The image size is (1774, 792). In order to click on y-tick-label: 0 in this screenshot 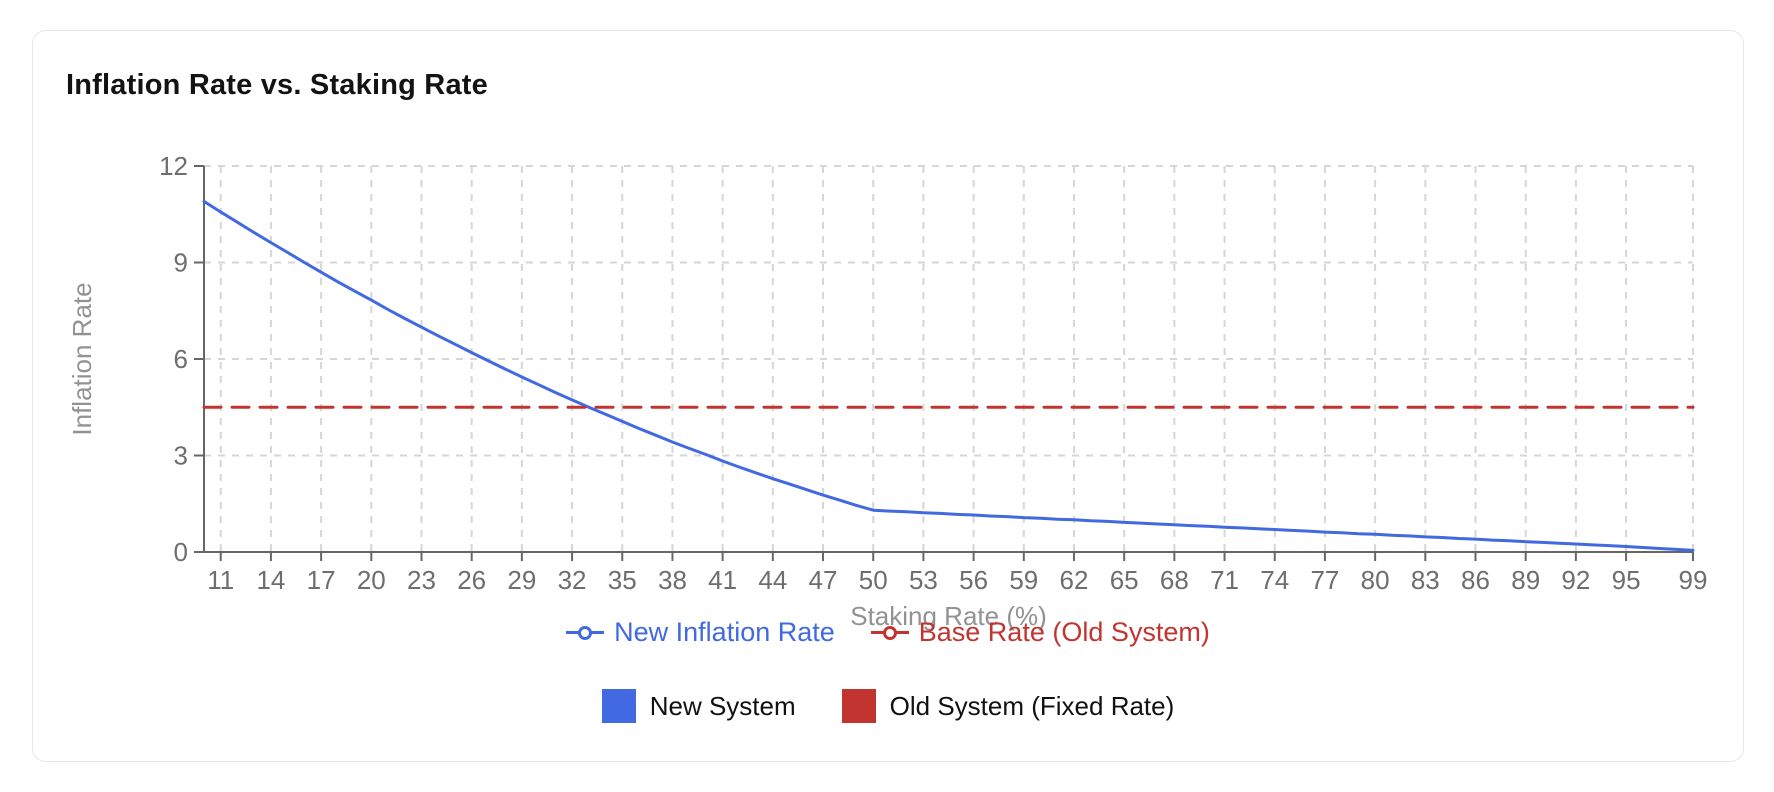, I will do `click(181, 552)`.